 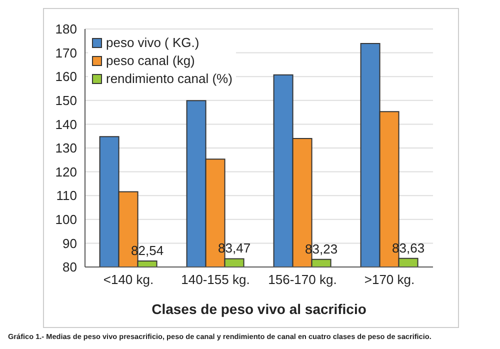 I want to click on legend-label: rendimiento canal (%), so click(x=169, y=79).